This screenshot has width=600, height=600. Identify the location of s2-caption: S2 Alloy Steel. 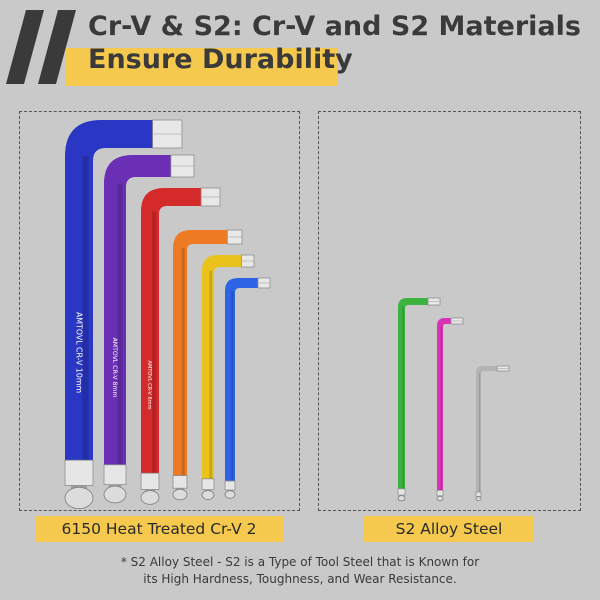
(449, 529).